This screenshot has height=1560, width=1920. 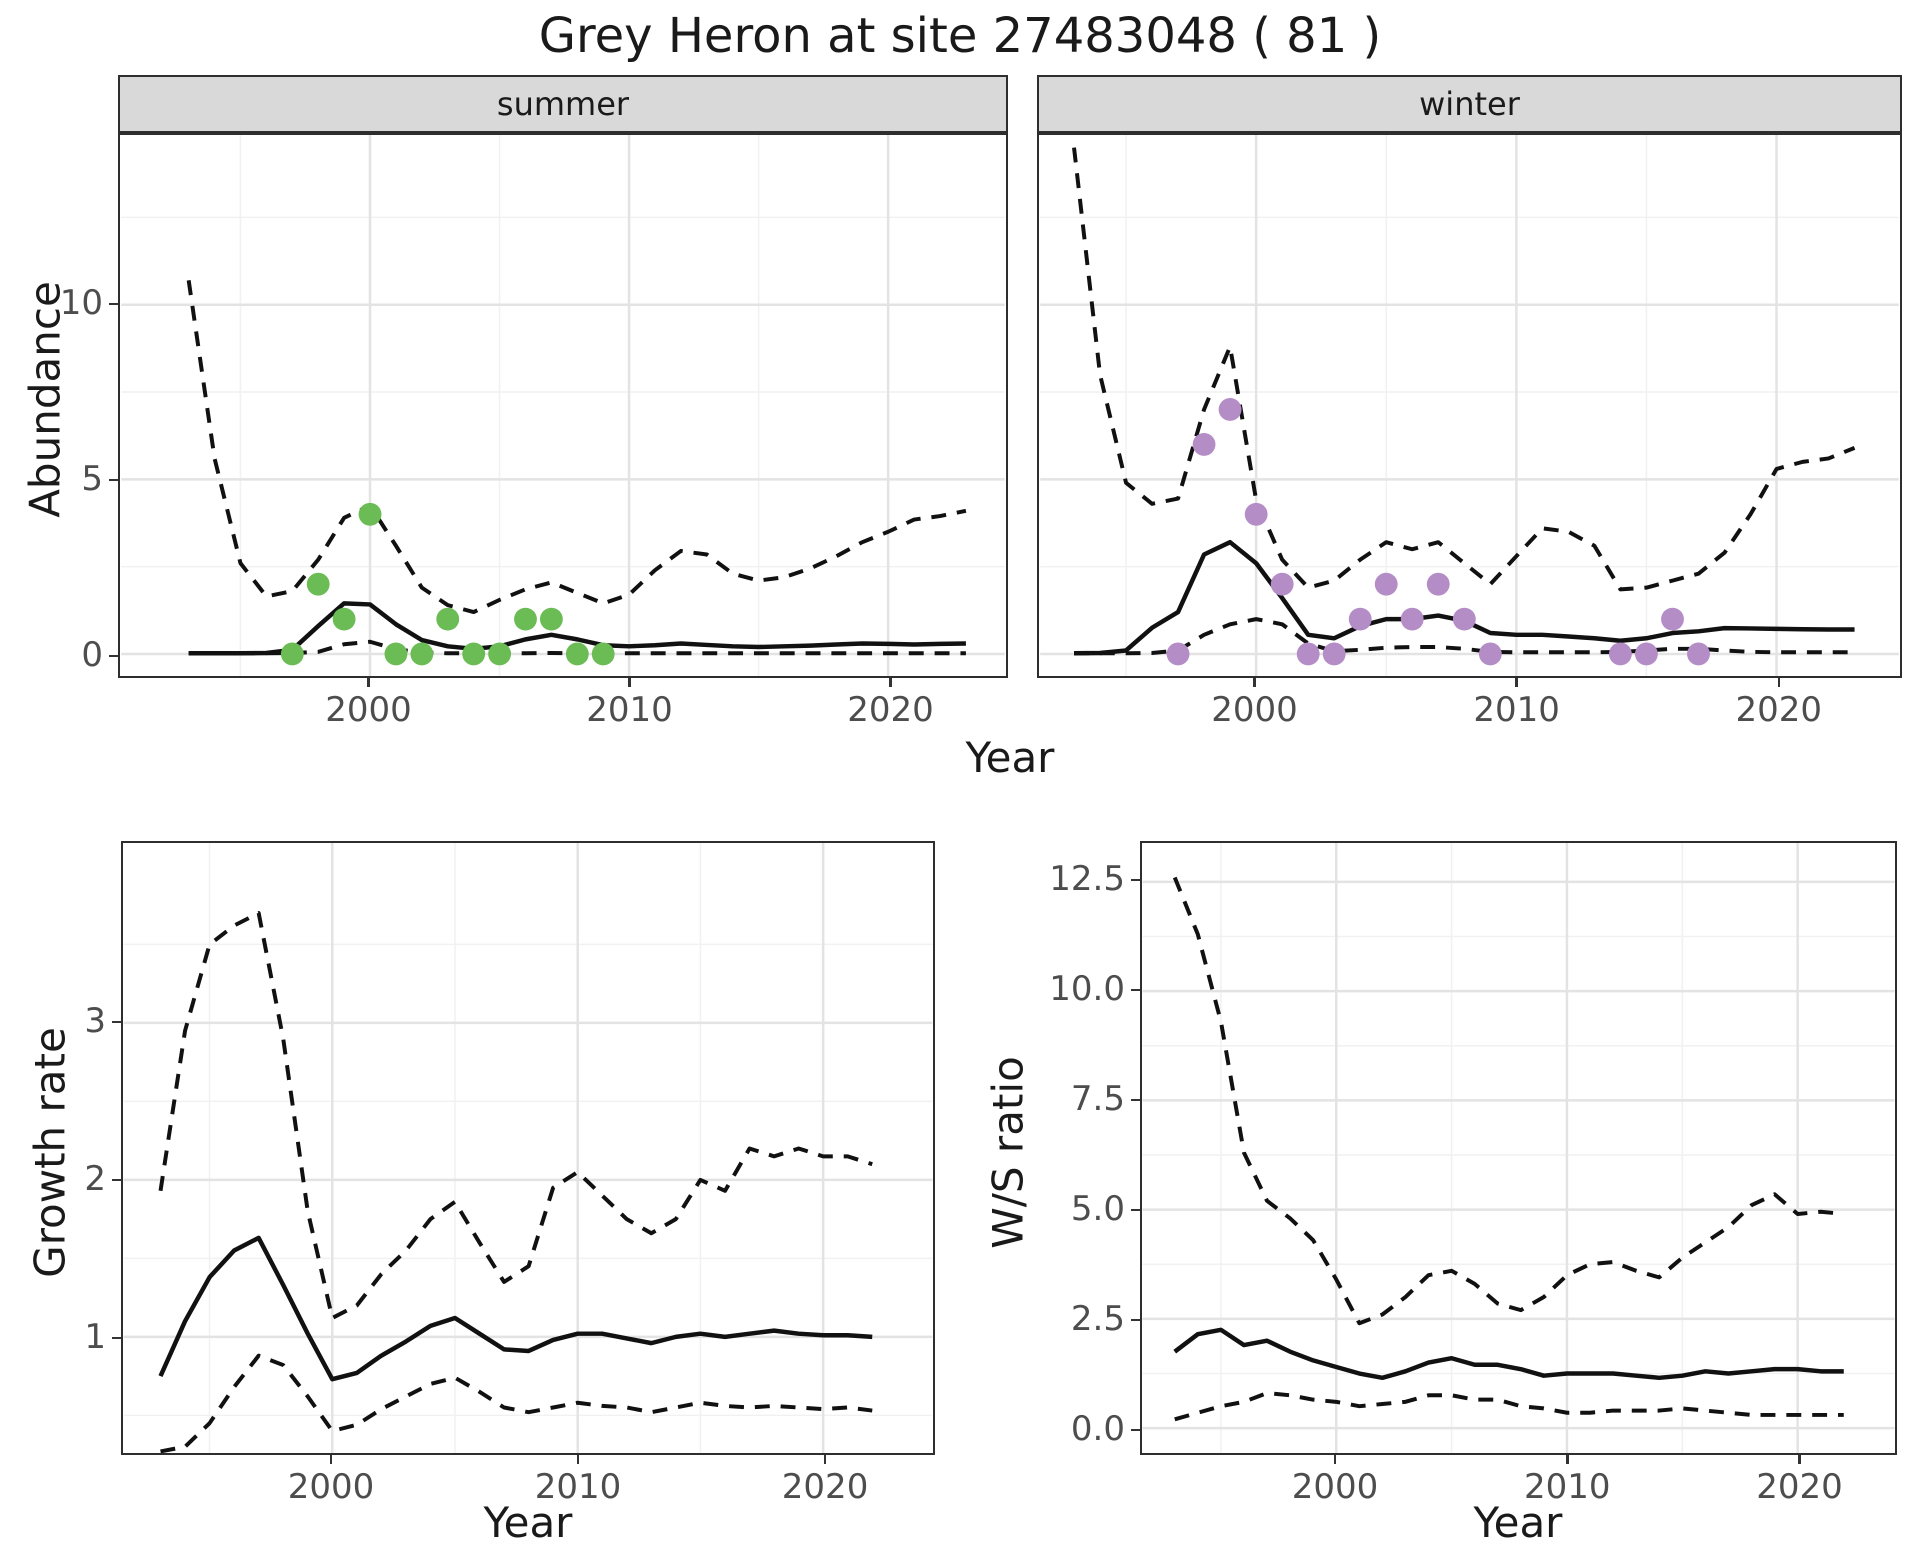 I want to click on growth-rate-lower-ci-line, so click(x=516, y=1403).